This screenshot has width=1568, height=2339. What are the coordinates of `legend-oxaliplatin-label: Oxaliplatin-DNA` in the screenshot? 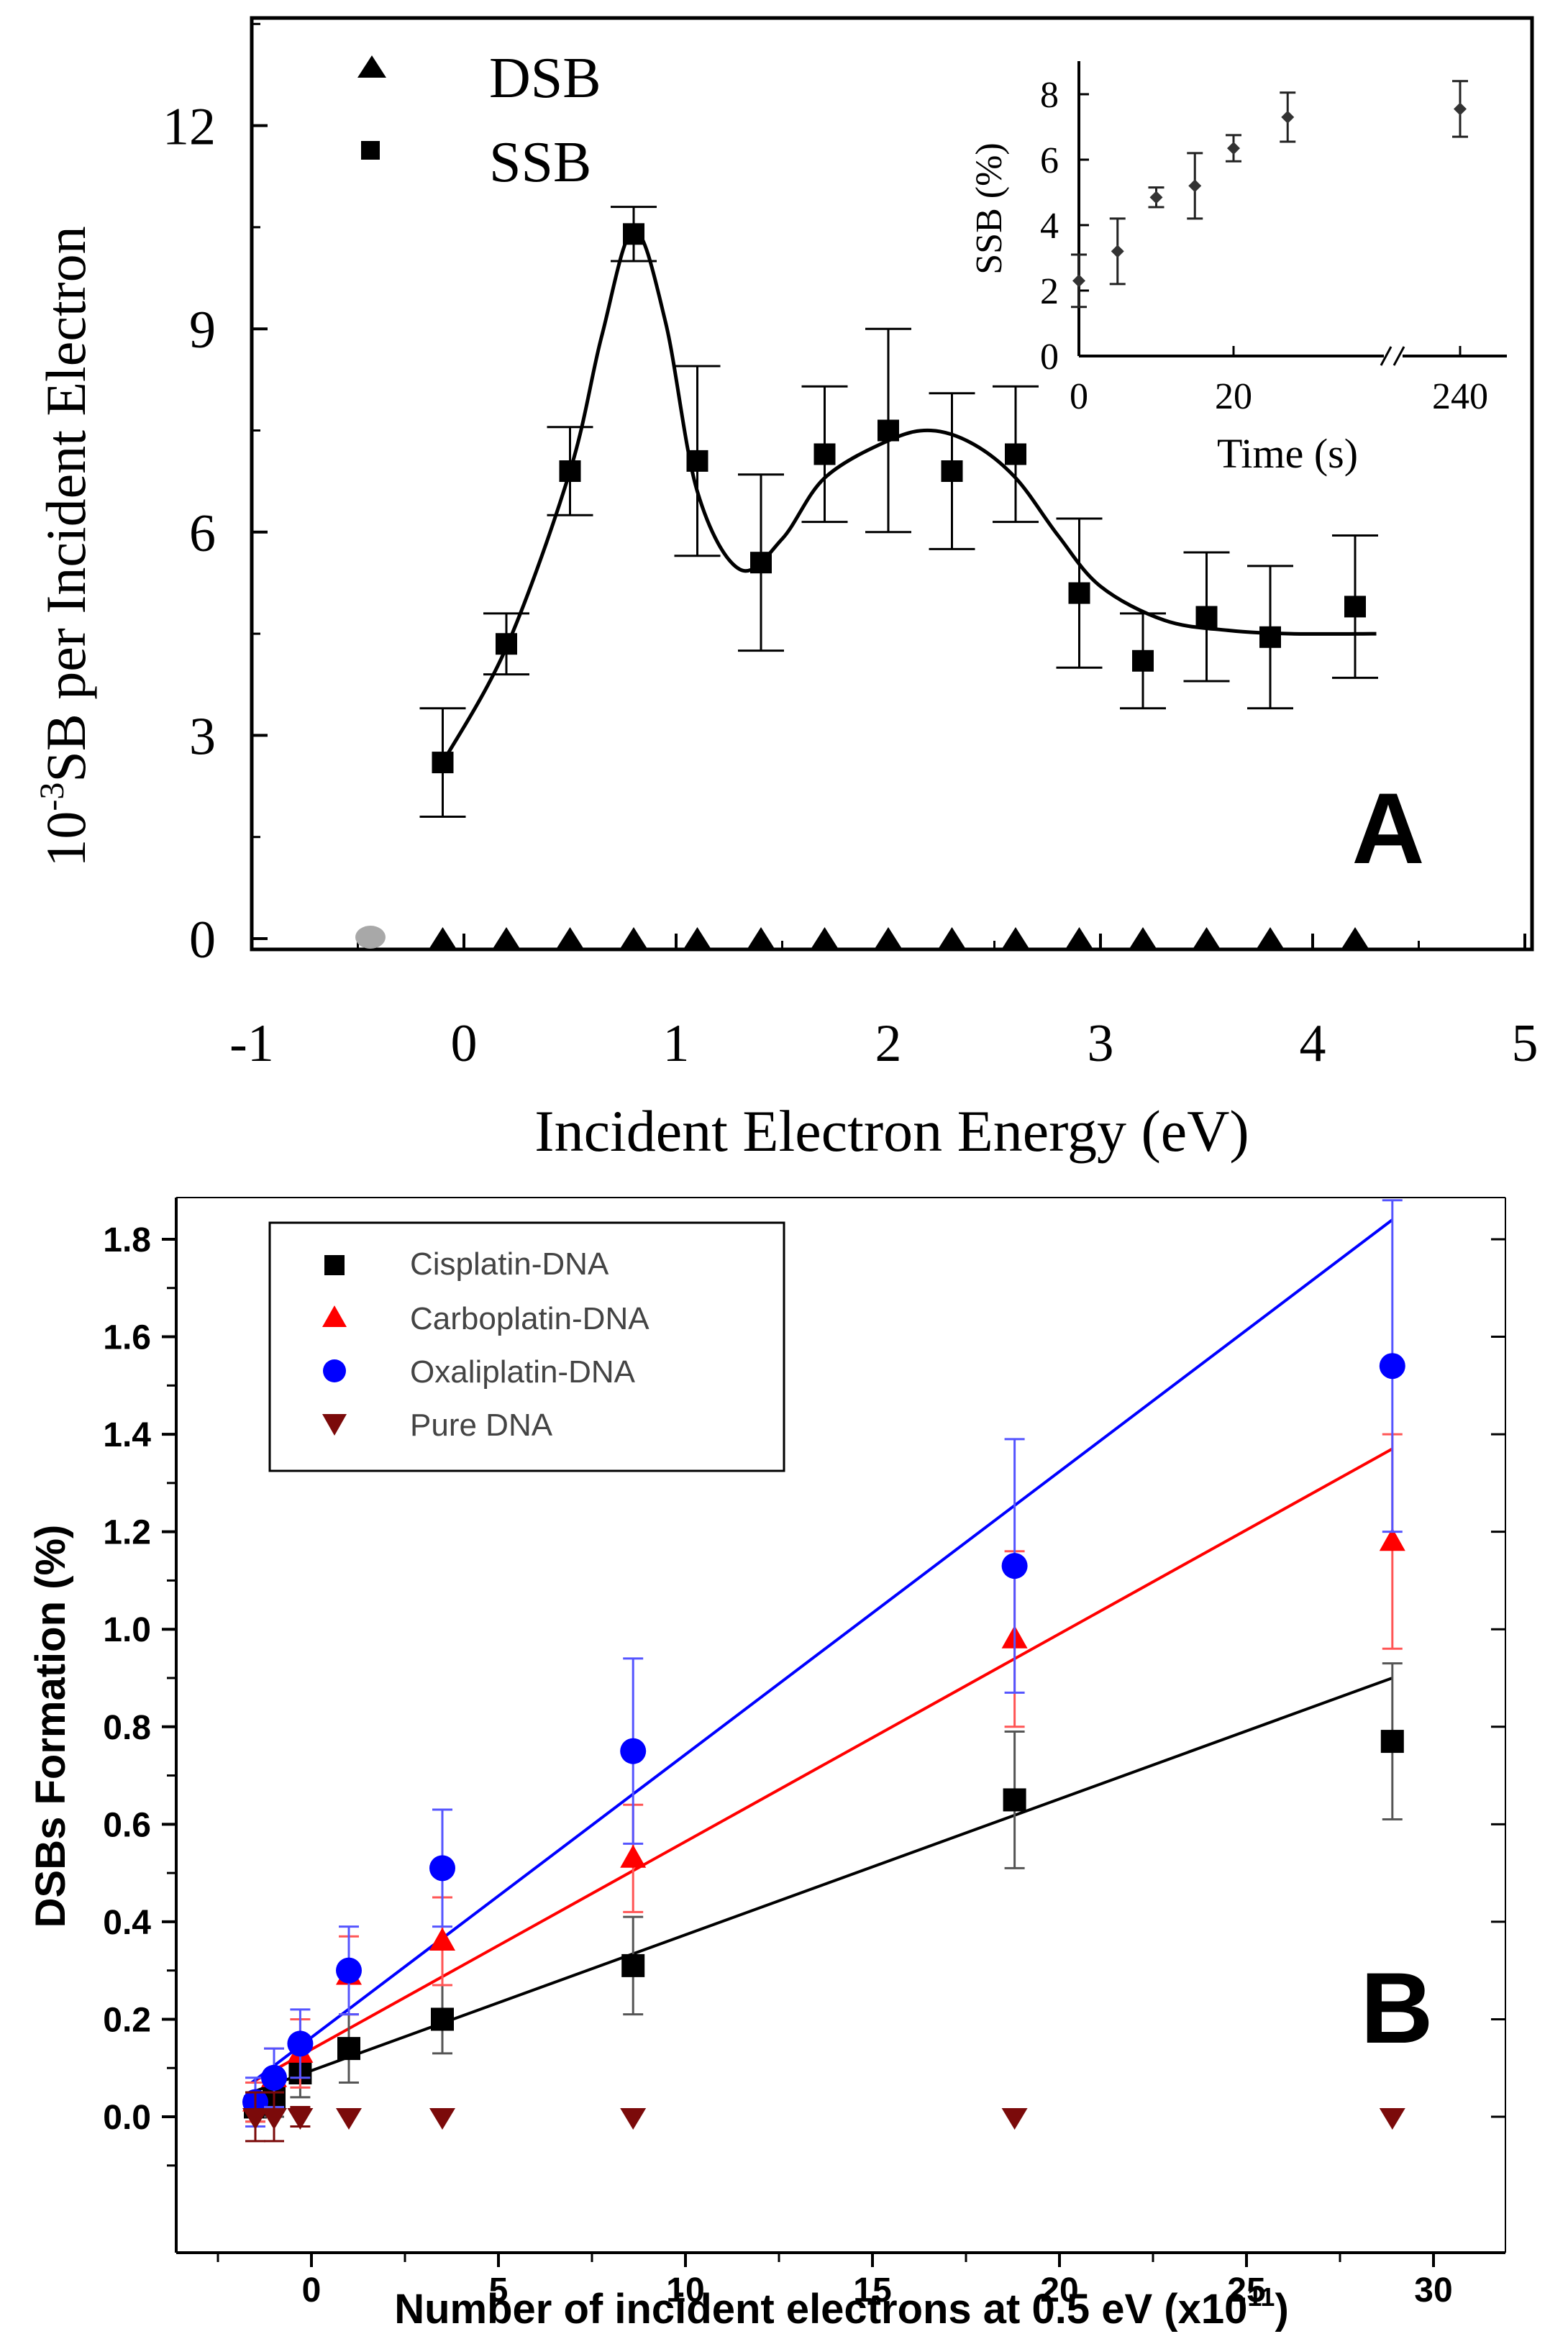 It's located at (523, 1372).